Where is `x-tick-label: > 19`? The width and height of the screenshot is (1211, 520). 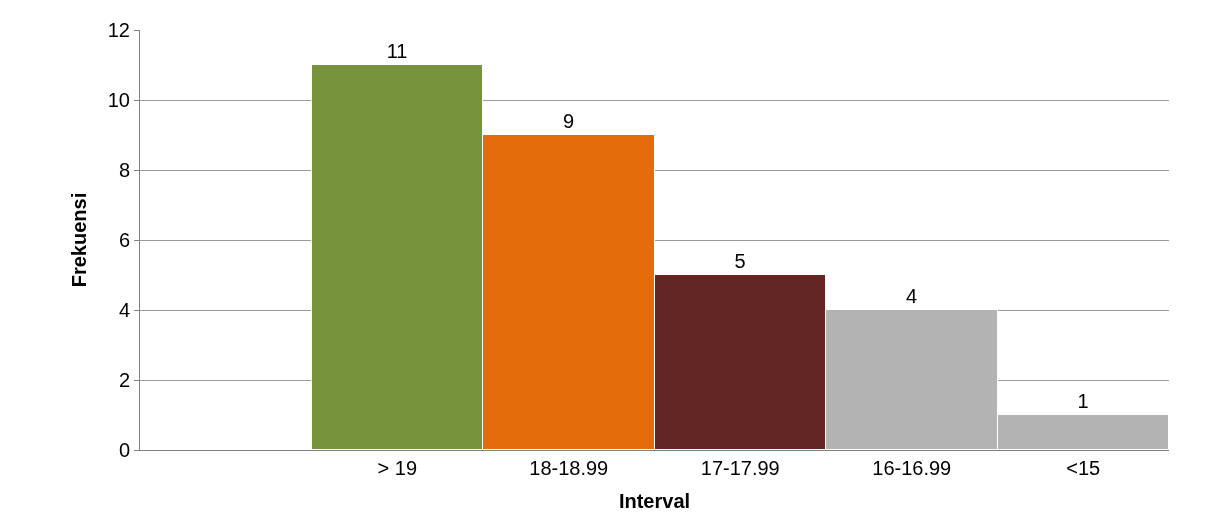
x-tick-label: > 19 is located at coordinates (397, 468).